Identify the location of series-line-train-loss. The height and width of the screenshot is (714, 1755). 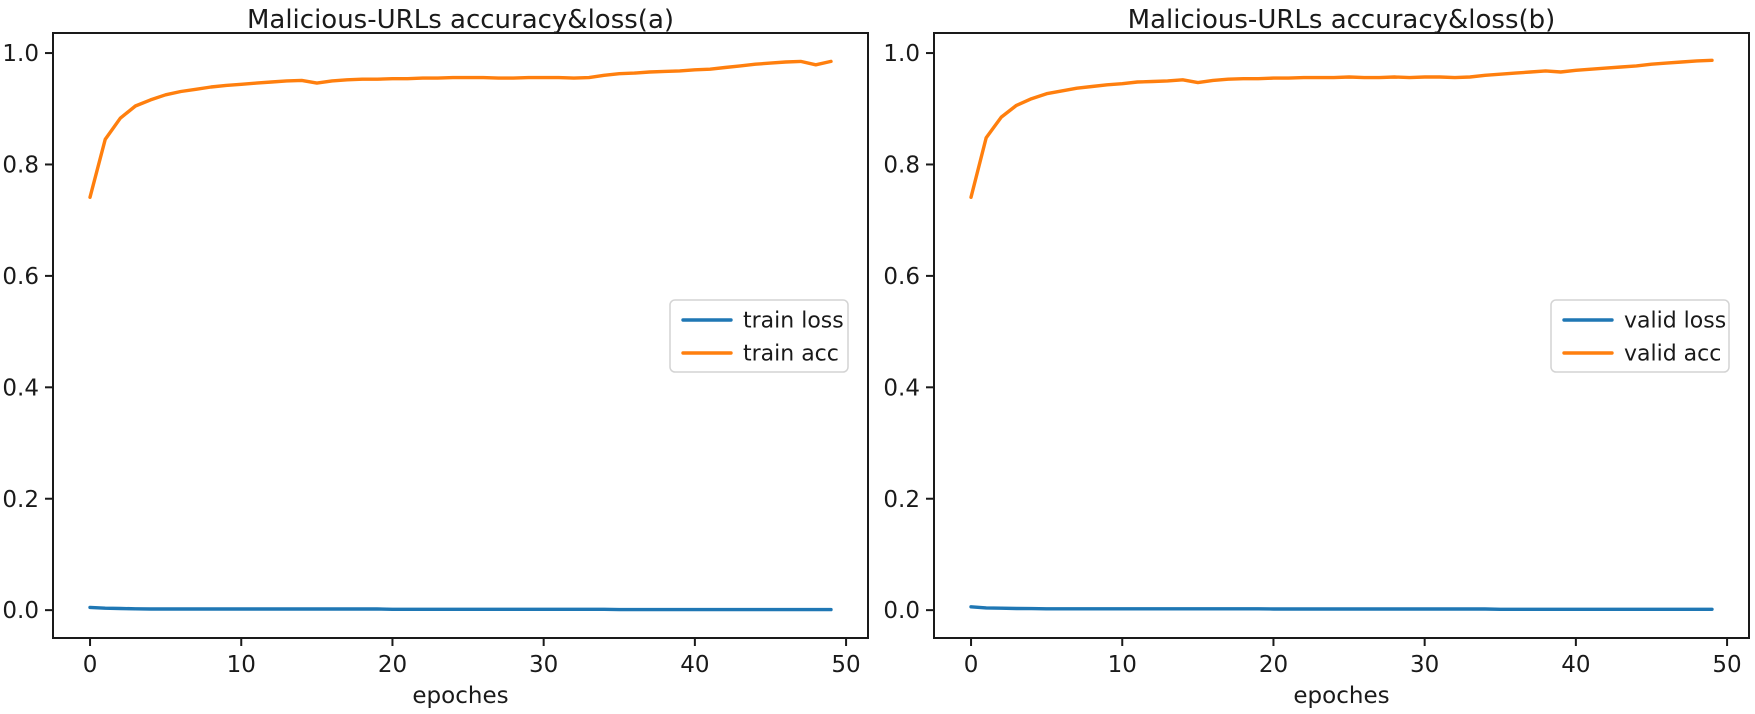
(460, 608).